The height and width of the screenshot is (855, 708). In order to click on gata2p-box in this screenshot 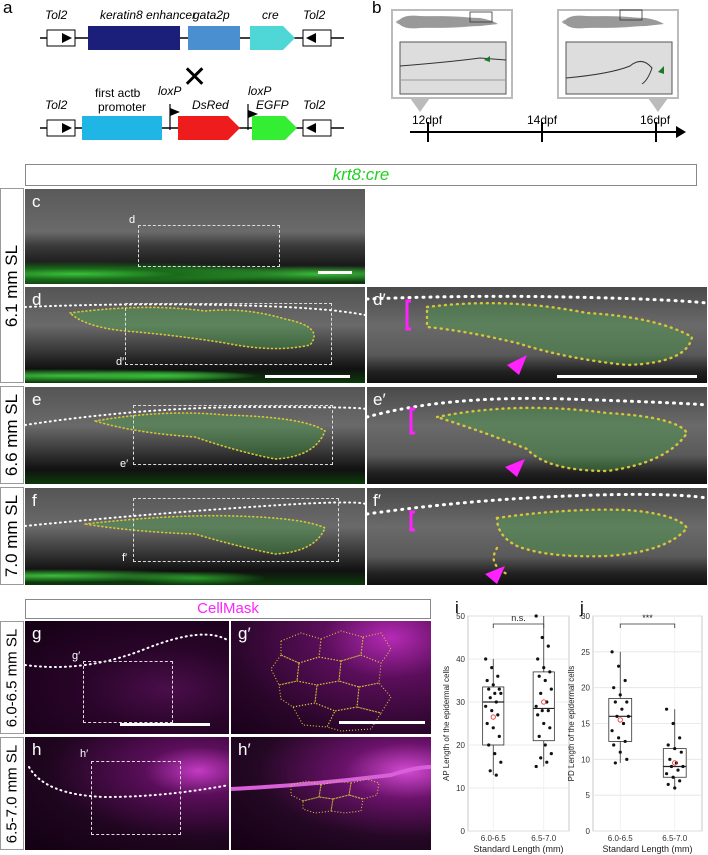, I will do `click(214, 38)`.